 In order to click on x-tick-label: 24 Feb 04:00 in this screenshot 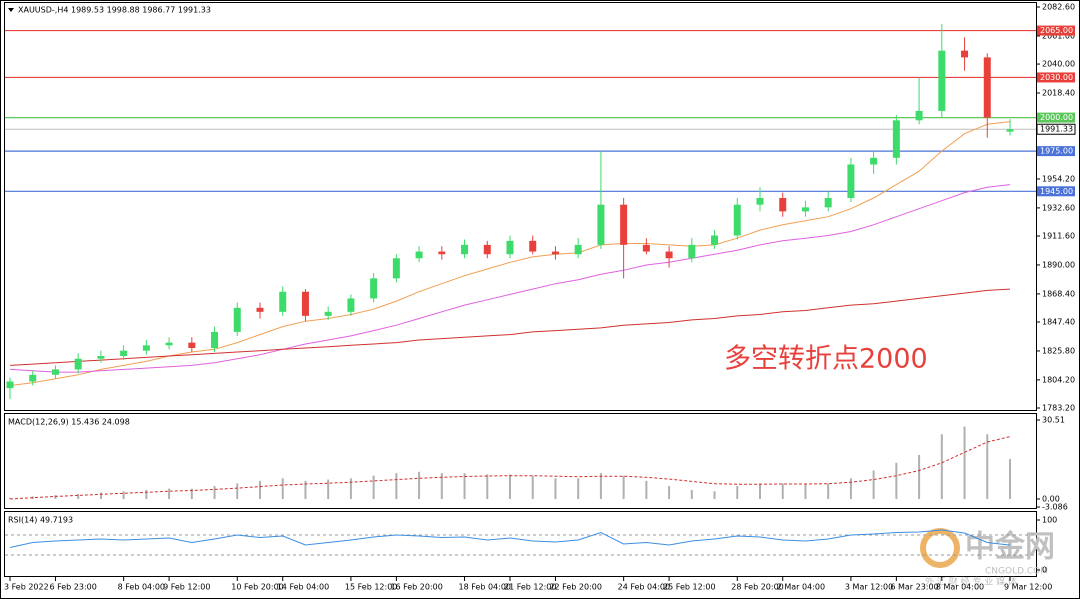, I will do `click(644, 587)`.